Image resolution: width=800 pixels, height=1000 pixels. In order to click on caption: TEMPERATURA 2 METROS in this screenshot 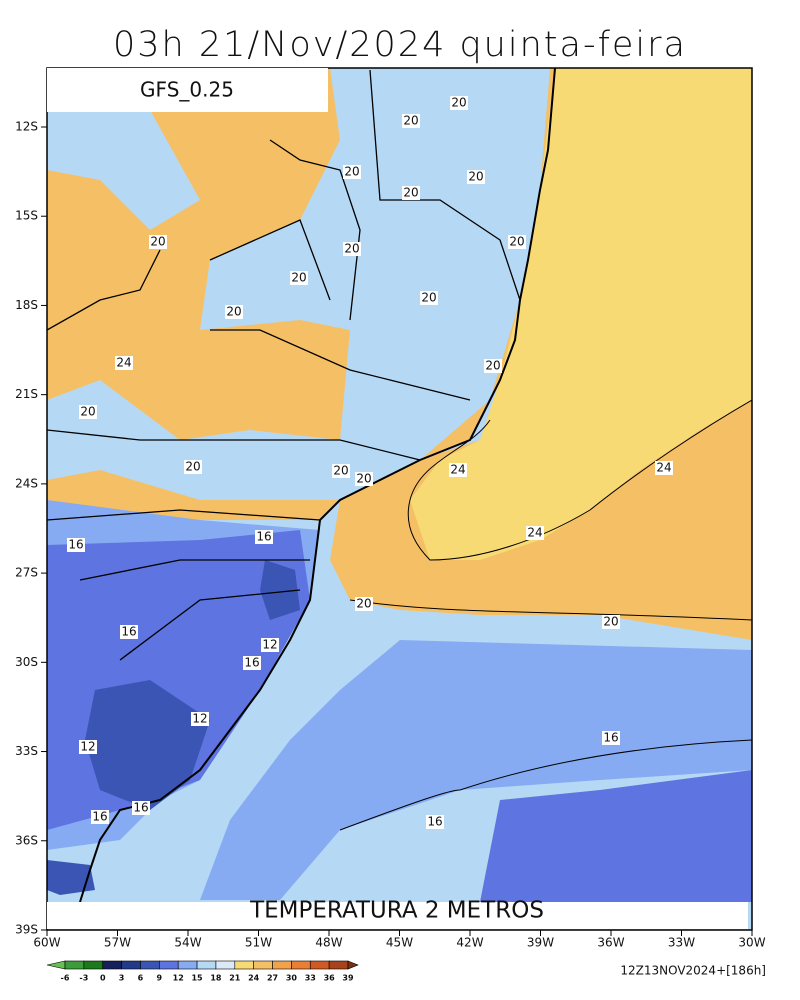, I will do `click(396, 911)`.